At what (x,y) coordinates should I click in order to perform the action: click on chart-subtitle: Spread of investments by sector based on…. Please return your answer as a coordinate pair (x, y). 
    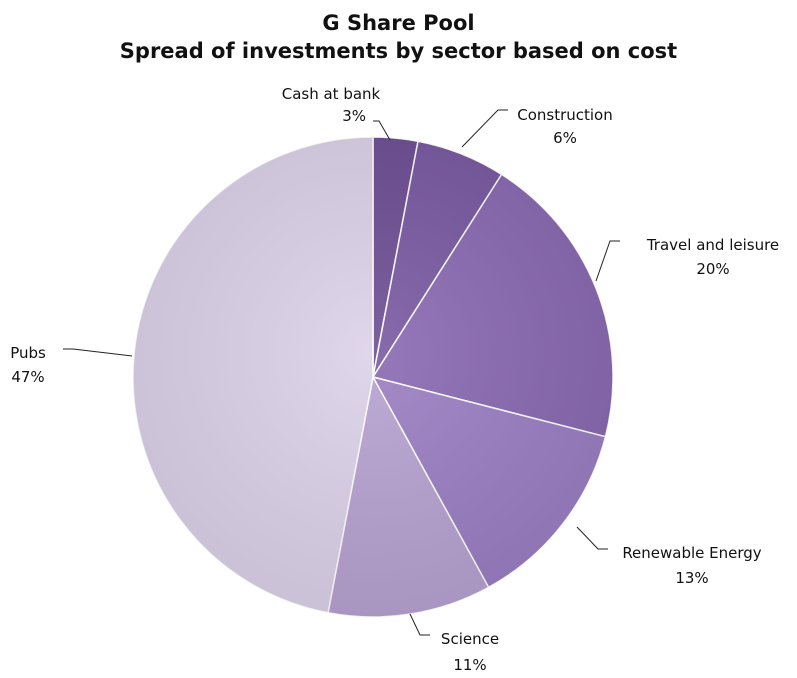
    Looking at the image, I should click on (398, 51).